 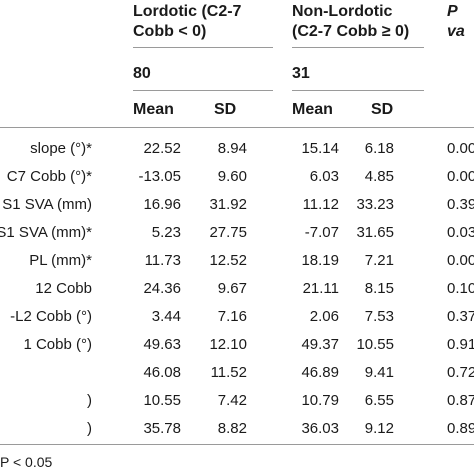 I want to click on table-row: PL (mm)* 11.73 12.52 18.19 7.21 0.00, so click(x=237, y=261).